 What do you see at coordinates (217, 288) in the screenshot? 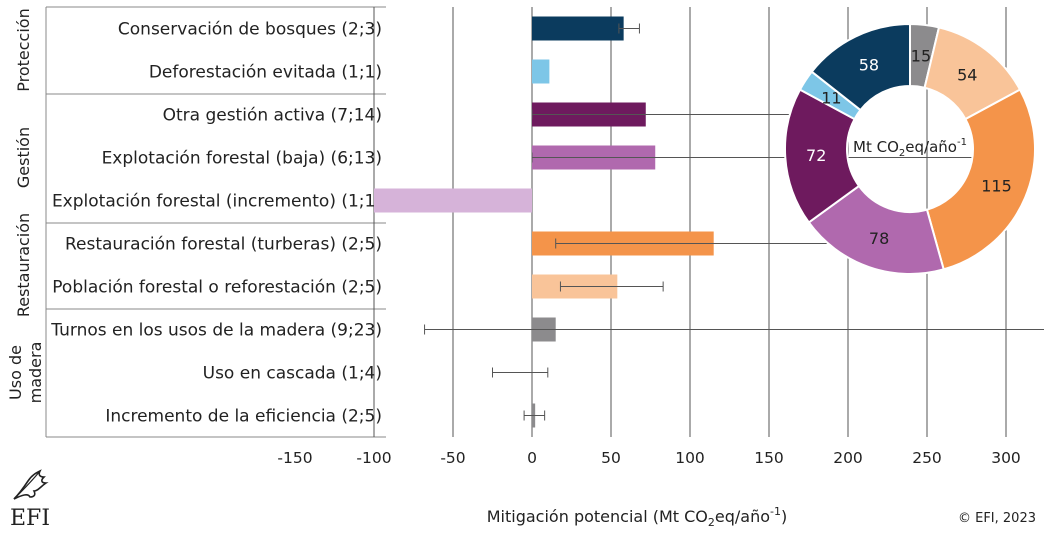
I see `row-label: Población forestal o reforestación (2;5)` at bounding box center [217, 288].